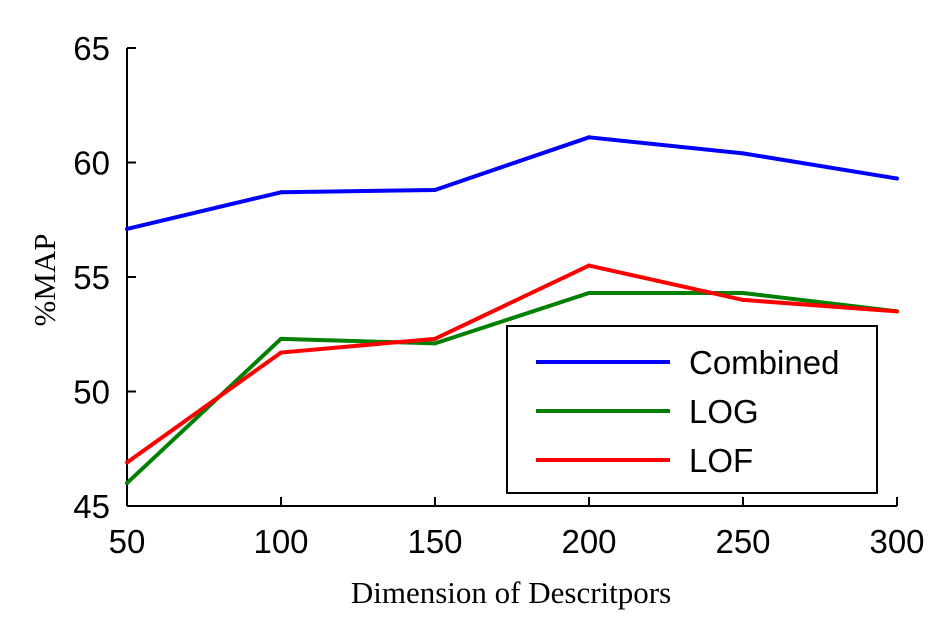  Describe the element at coordinates (724, 411) in the screenshot. I see `legend-label-log: LOG` at that location.